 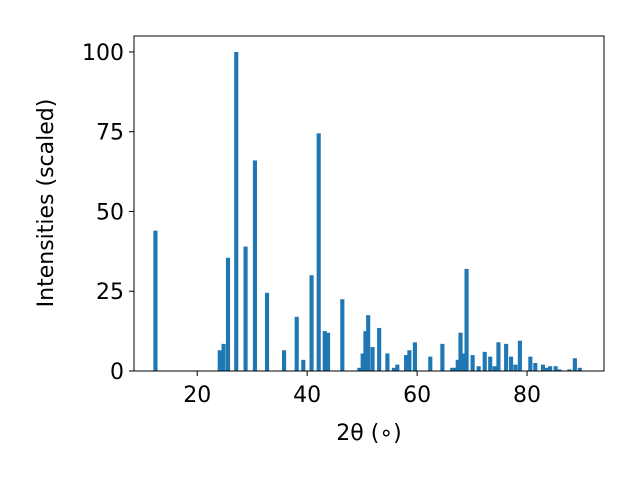 What do you see at coordinates (417, 395) in the screenshot?
I see `x-tick-label: 60` at bounding box center [417, 395].